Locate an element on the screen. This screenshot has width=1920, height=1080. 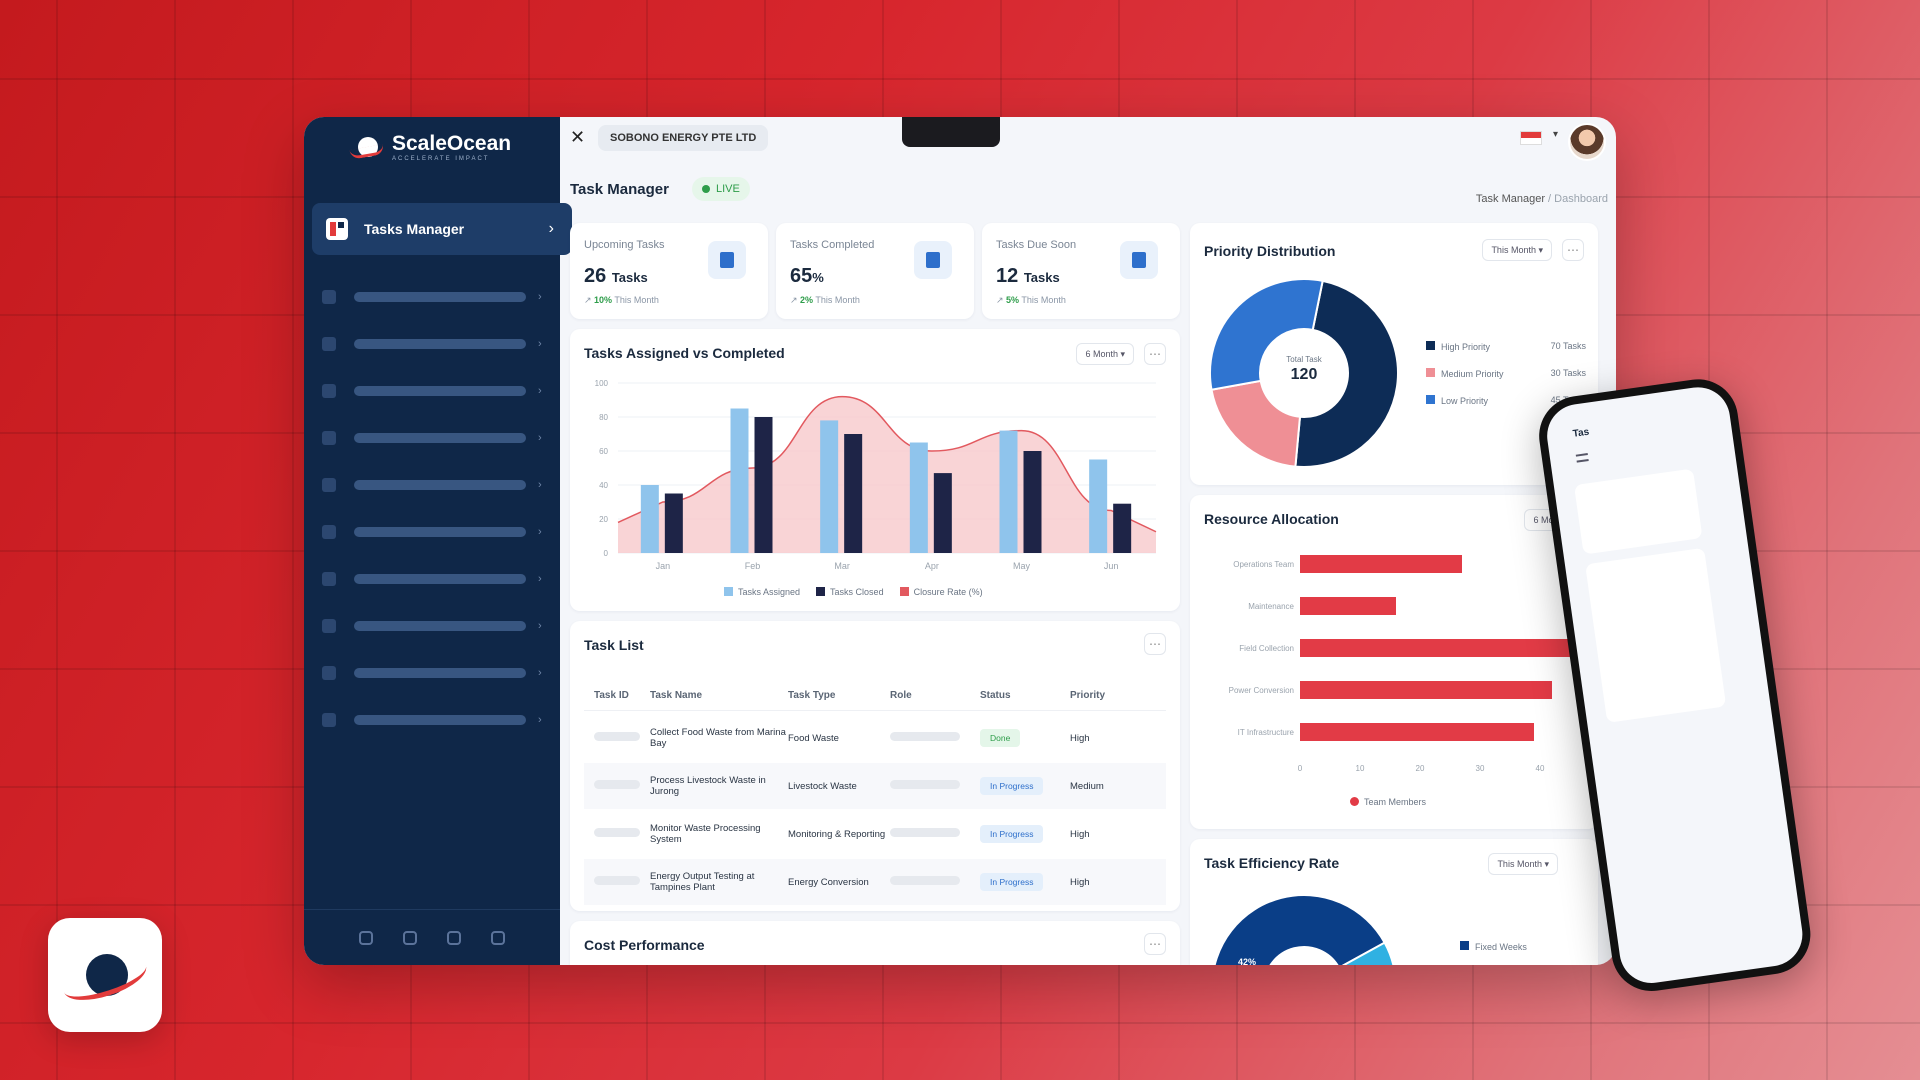
y-tick-label: 100 is located at coordinates (602, 383).